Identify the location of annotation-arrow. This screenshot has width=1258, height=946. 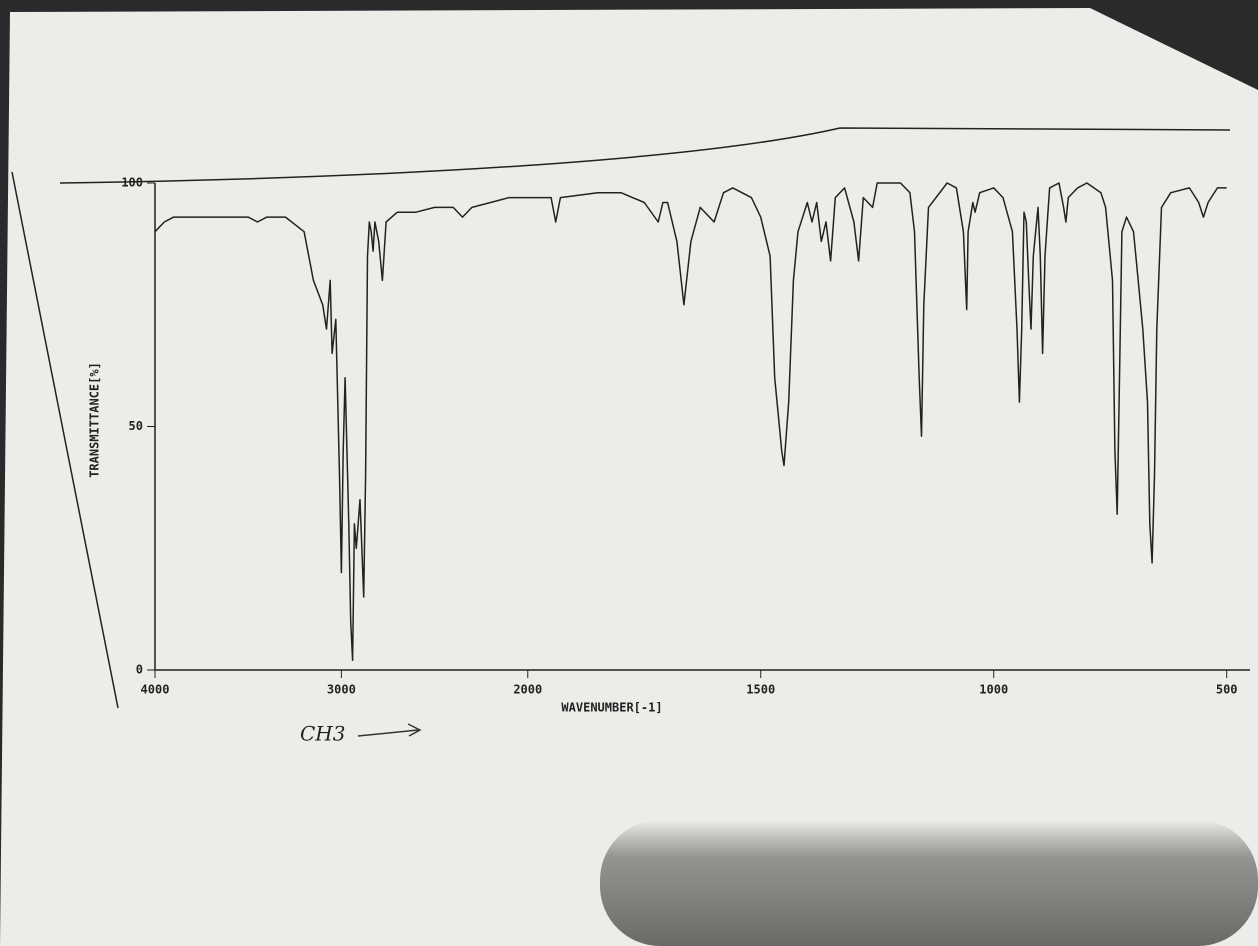
(389, 730).